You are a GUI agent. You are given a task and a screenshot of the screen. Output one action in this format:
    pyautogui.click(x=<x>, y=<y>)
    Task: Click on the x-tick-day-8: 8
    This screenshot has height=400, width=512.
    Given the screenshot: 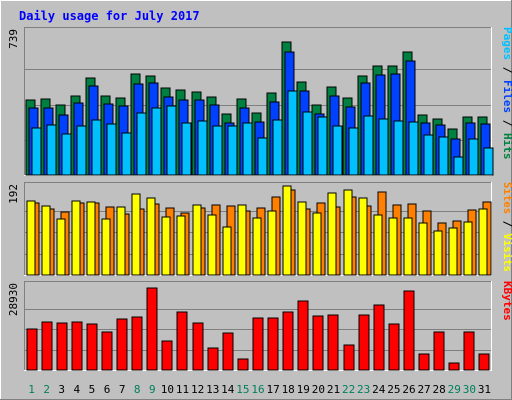 What is the action you would take?
    pyautogui.click(x=137, y=389)
    